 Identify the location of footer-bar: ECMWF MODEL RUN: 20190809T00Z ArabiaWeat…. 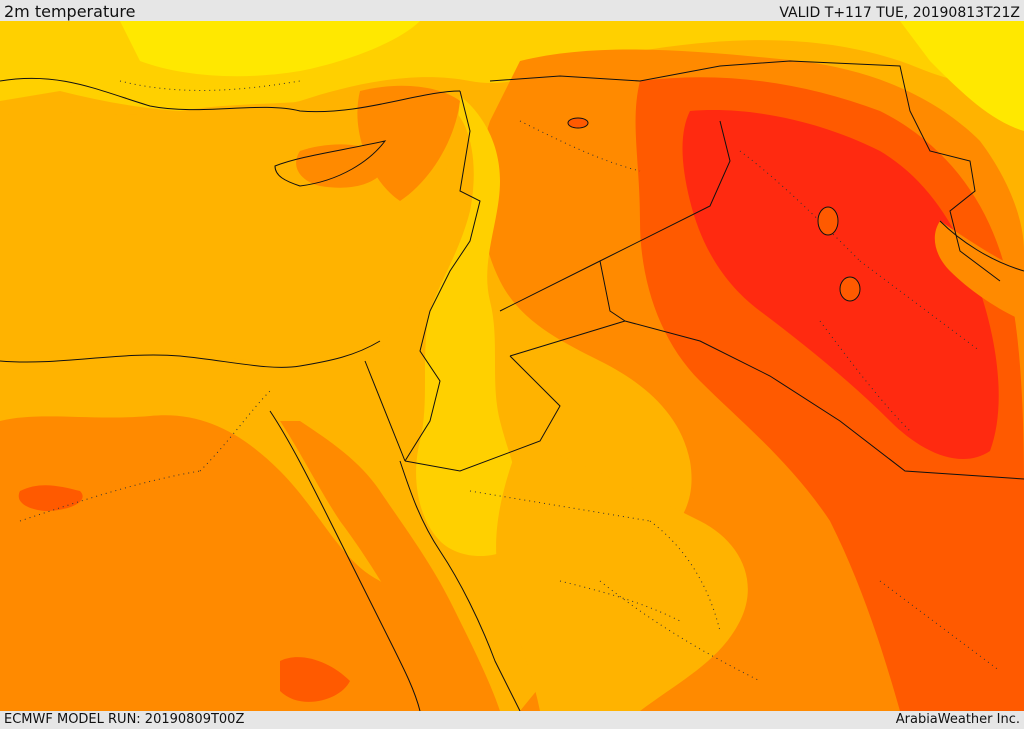
(512, 720).